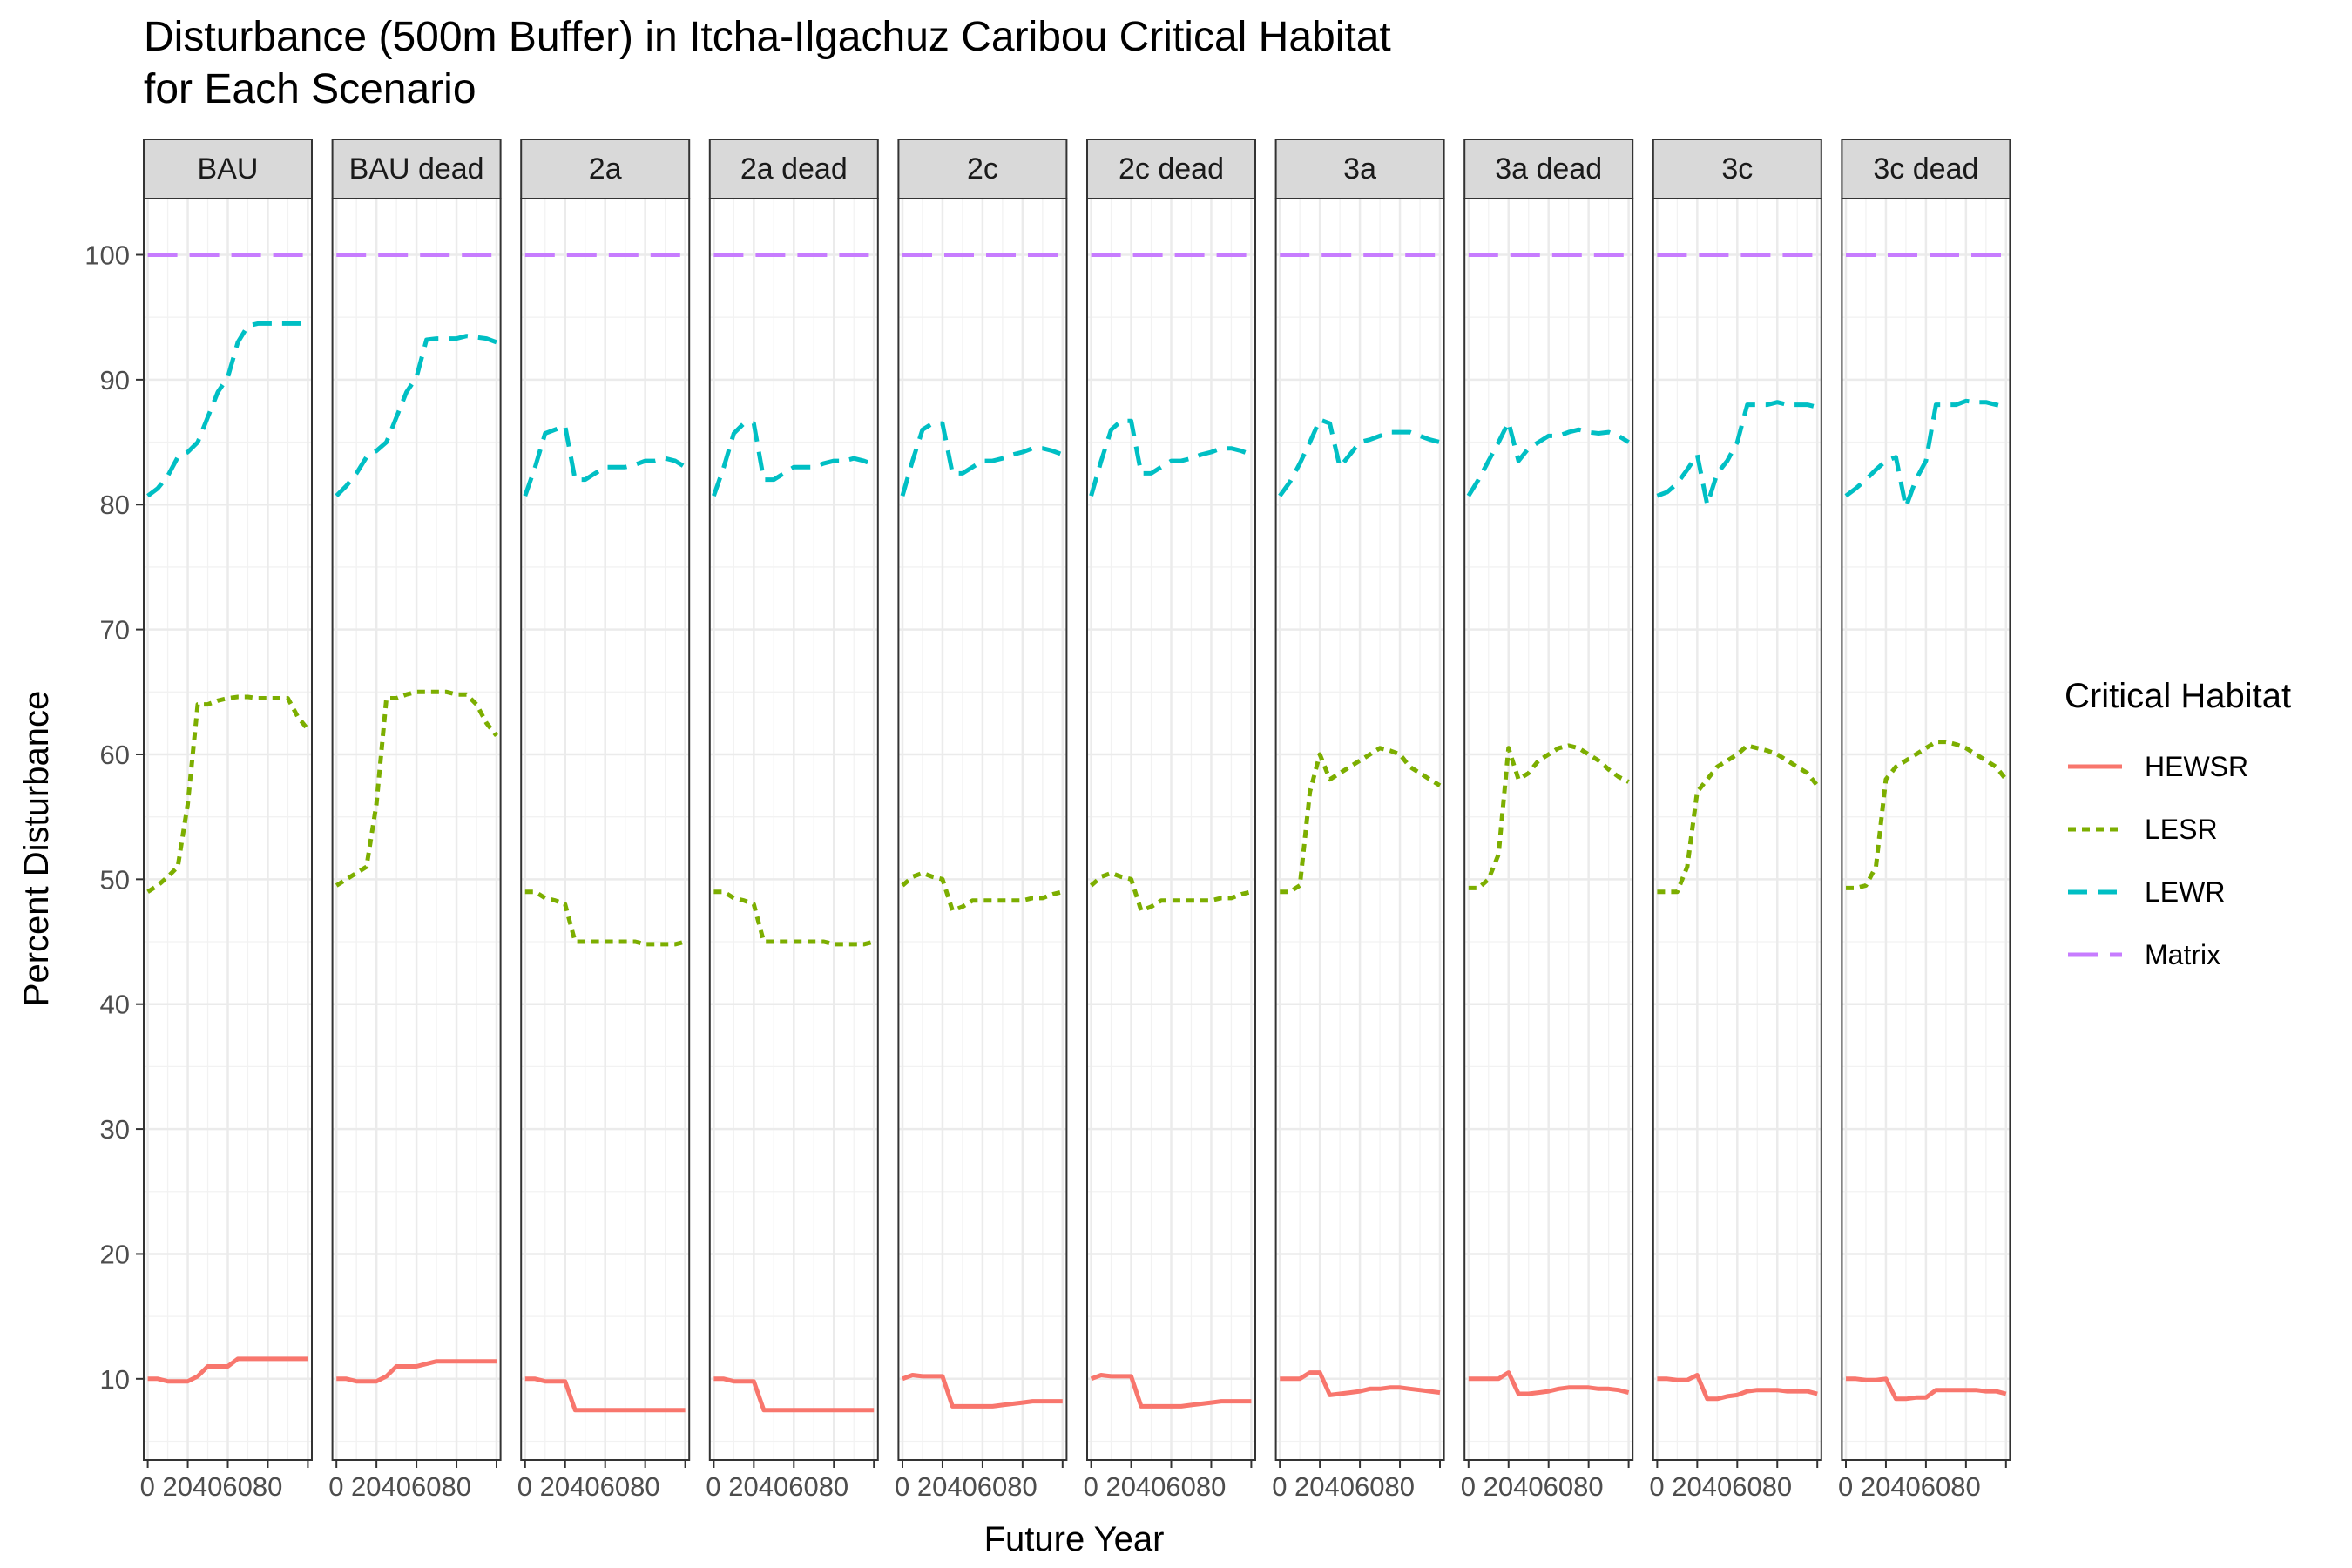  Describe the element at coordinates (604, 820) in the screenshot. I see `facet-panel: 2a 0 20406080` at that location.